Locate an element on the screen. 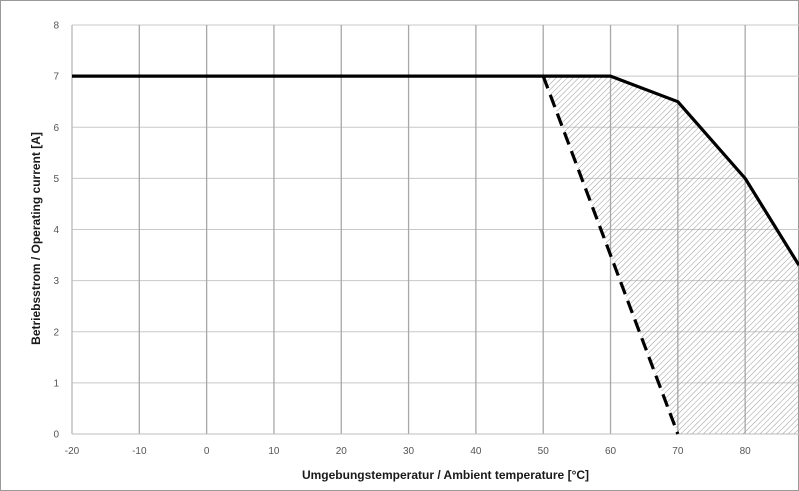 The width and height of the screenshot is (799, 491). y-tick-label: 7 is located at coordinates (56, 77).